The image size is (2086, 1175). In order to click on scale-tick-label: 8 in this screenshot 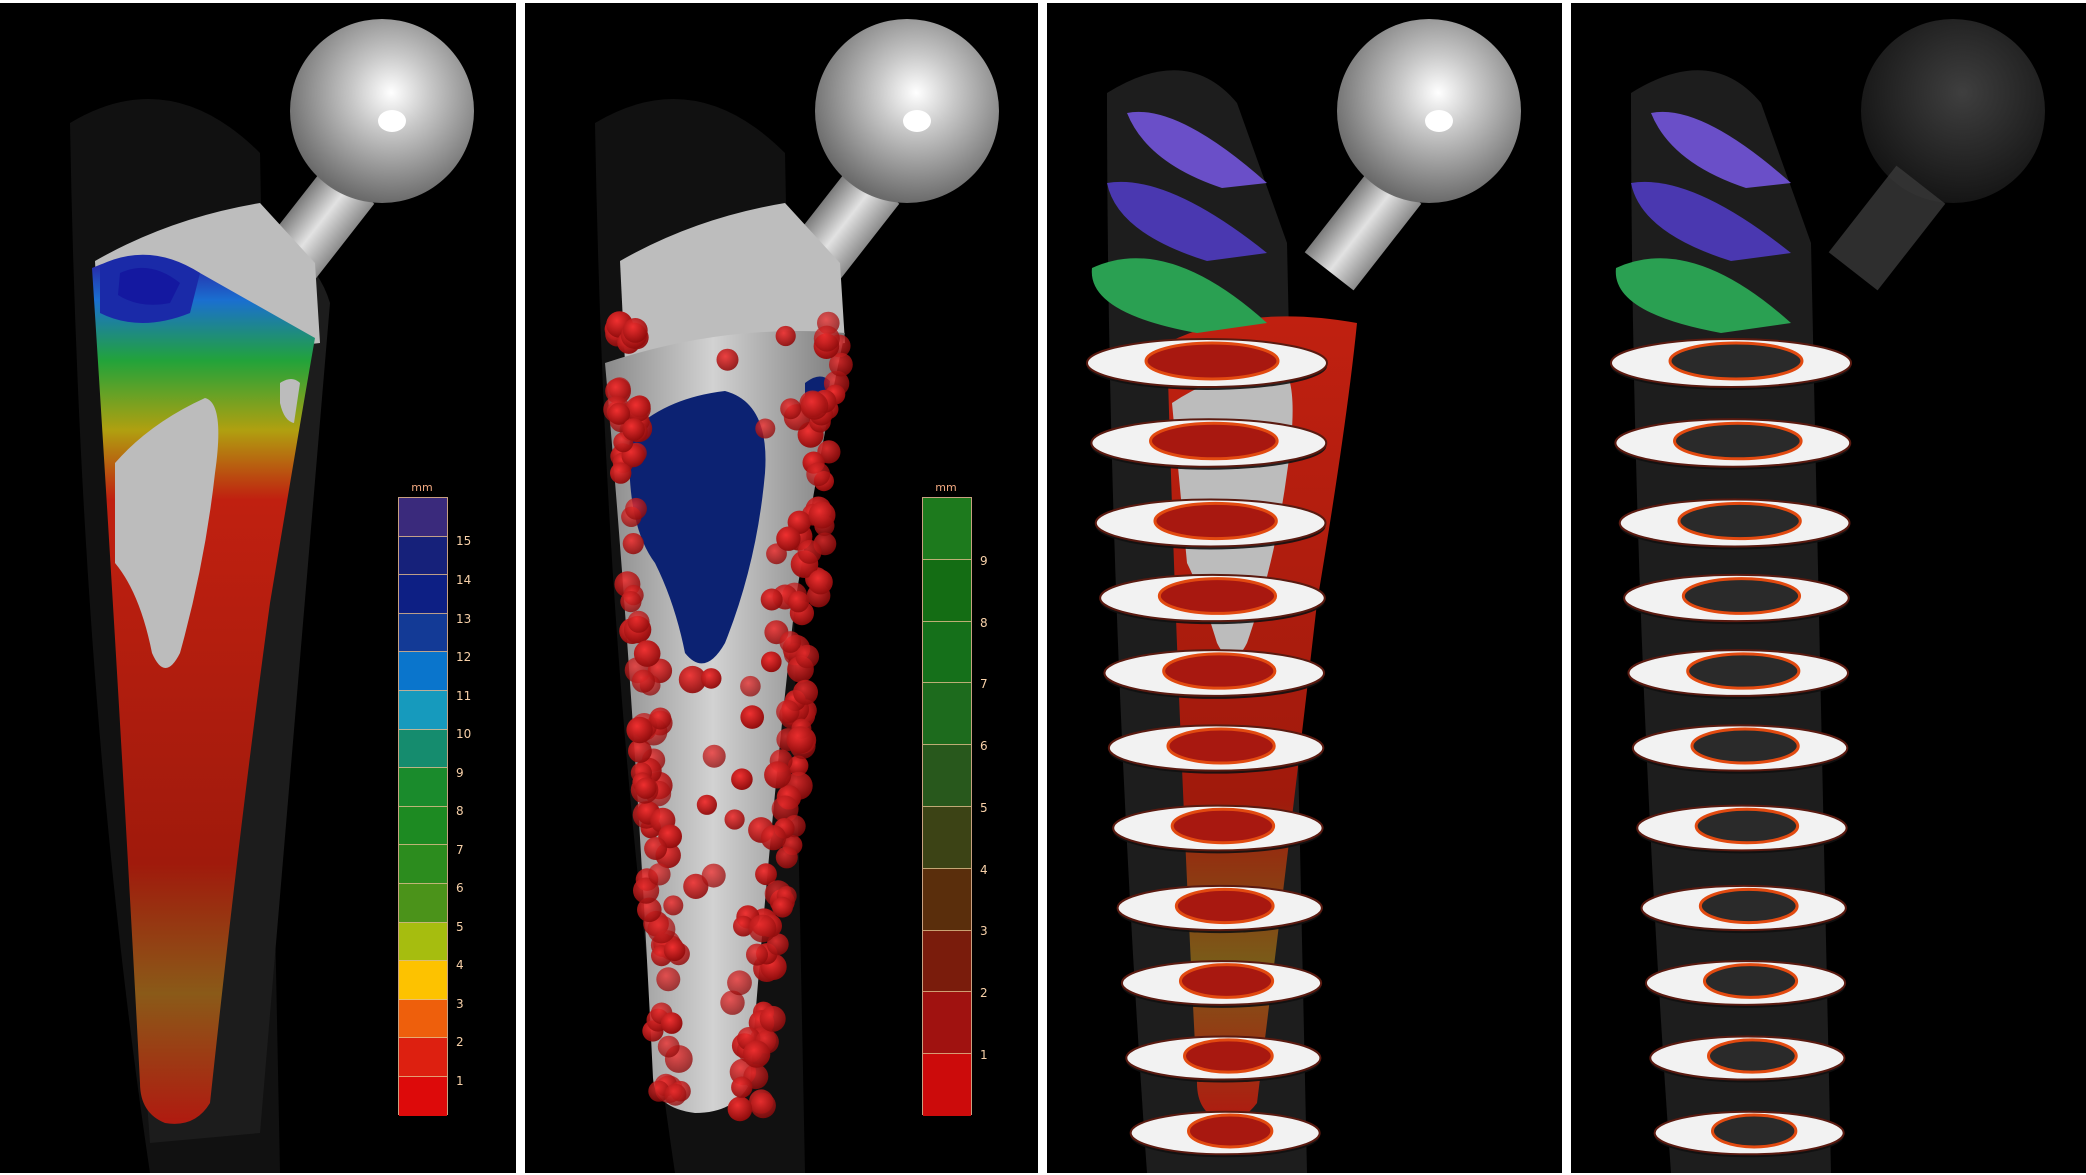, I will do `click(460, 811)`.